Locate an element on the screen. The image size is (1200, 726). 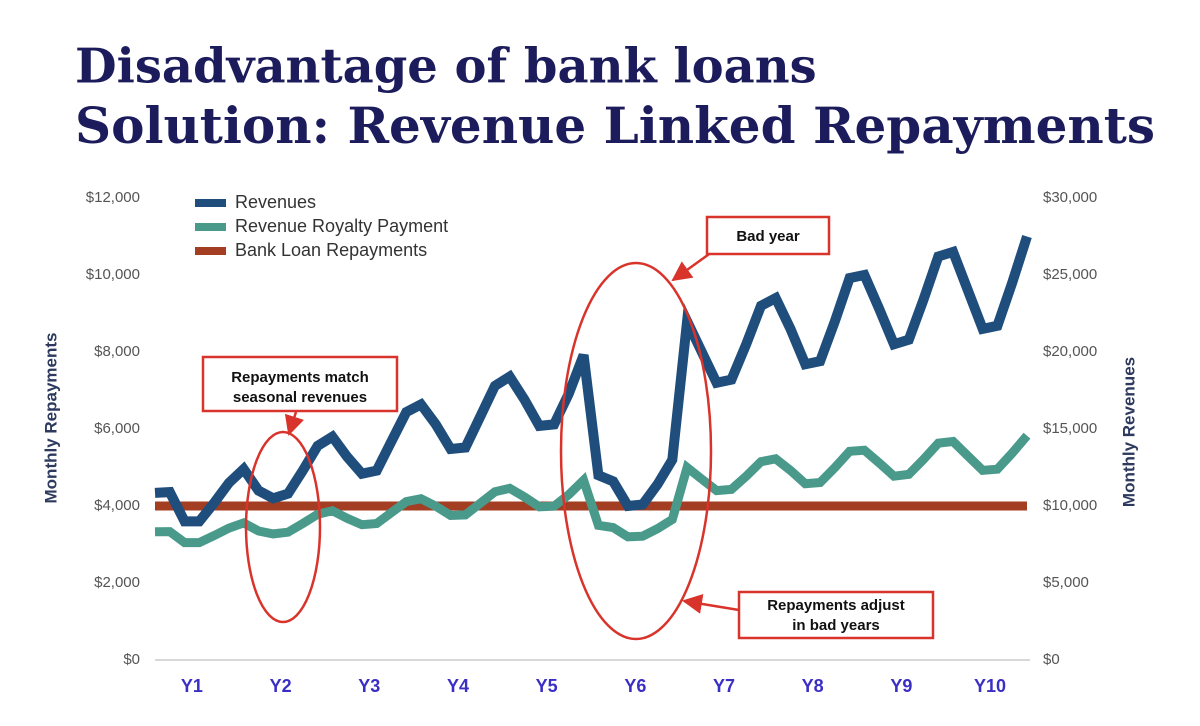
x-tick-label: Y8 is located at coordinates (813, 686).